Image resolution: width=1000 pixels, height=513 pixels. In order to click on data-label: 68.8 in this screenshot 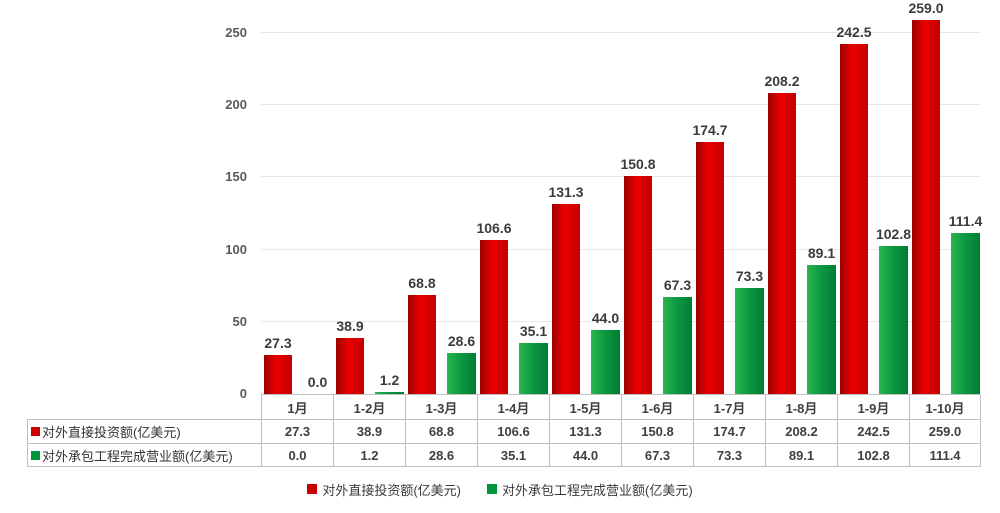, I will do `click(422, 282)`.